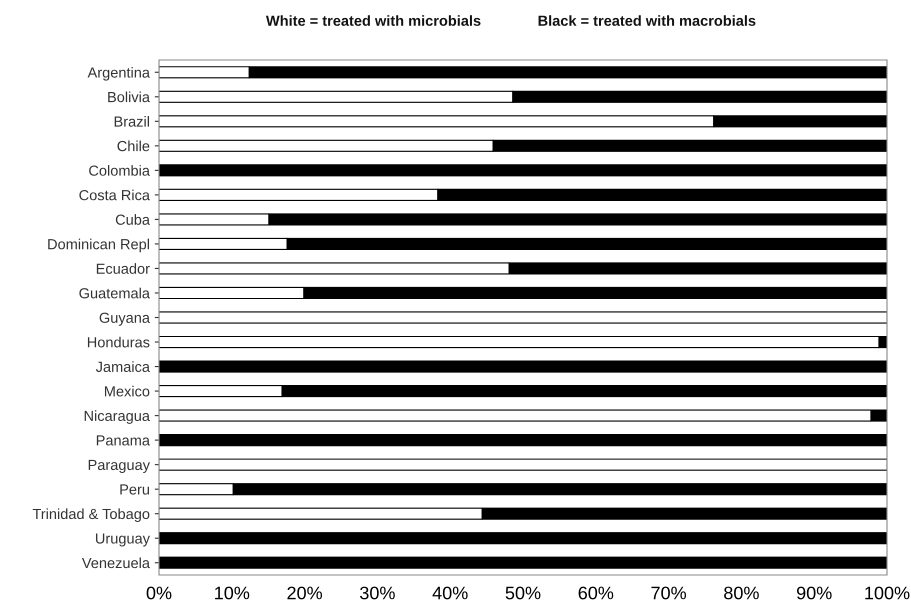 The width and height of the screenshot is (911, 608). I want to click on y-tick-label: Brazil, so click(131, 121).